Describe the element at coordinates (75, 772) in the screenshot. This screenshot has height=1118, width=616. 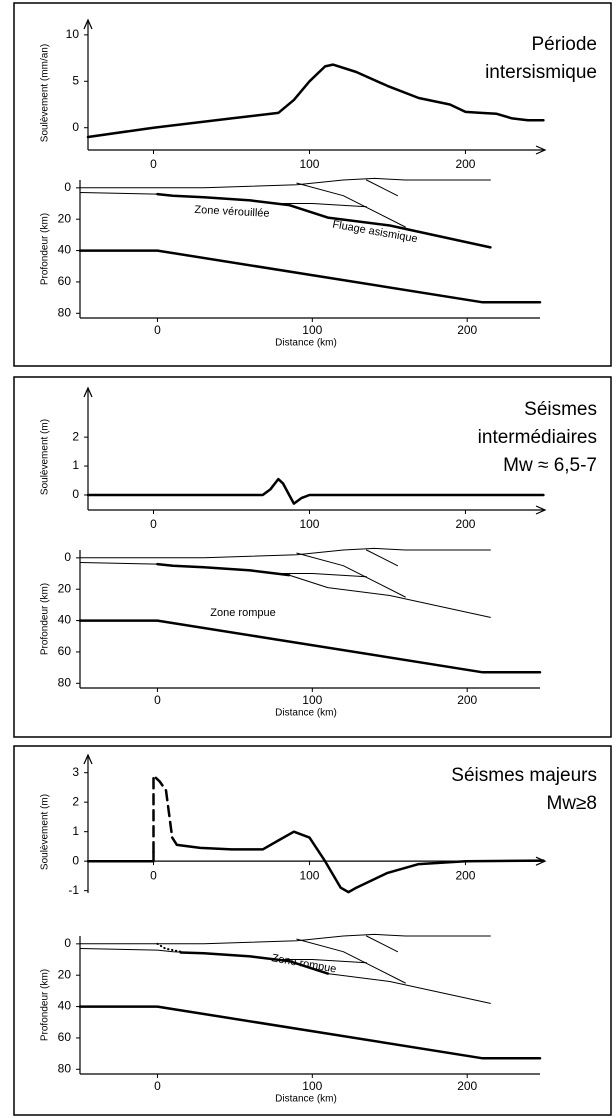
I see `y-tick-label: 3` at that location.